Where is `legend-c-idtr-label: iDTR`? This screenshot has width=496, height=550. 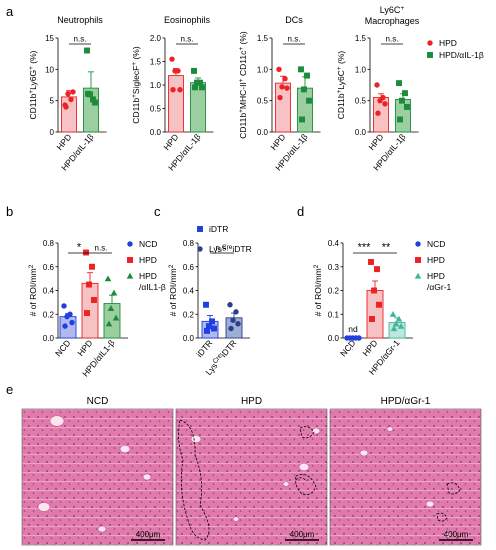 legend-c-idtr-label: iDTR is located at coordinates (218, 229).